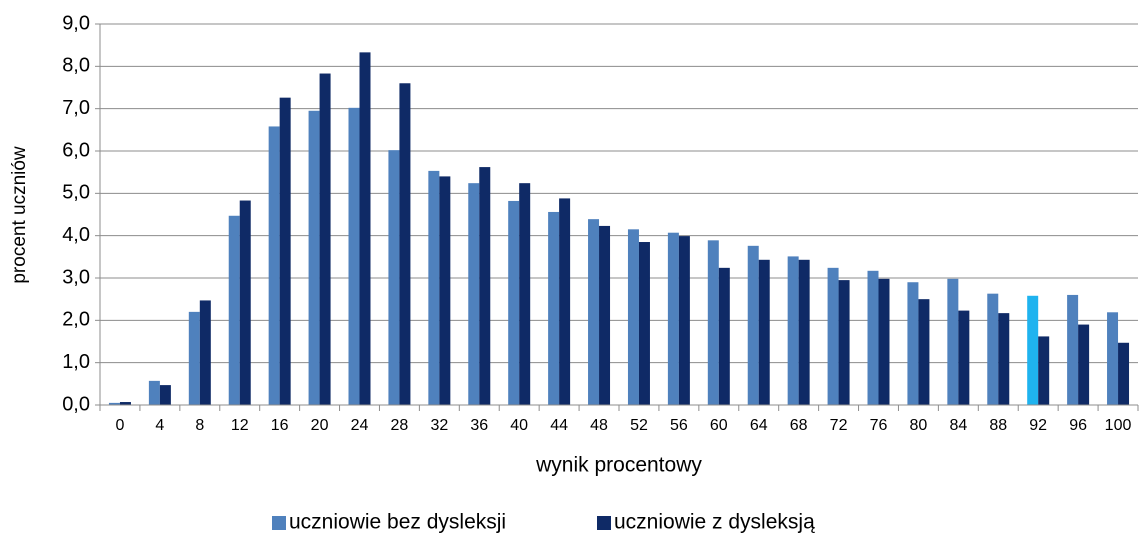 This screenshot has height=546, width=1148. Describe the element at coordinates (76, 193) in the screenshot. I see `y-tick-label: 5,0` at that location.